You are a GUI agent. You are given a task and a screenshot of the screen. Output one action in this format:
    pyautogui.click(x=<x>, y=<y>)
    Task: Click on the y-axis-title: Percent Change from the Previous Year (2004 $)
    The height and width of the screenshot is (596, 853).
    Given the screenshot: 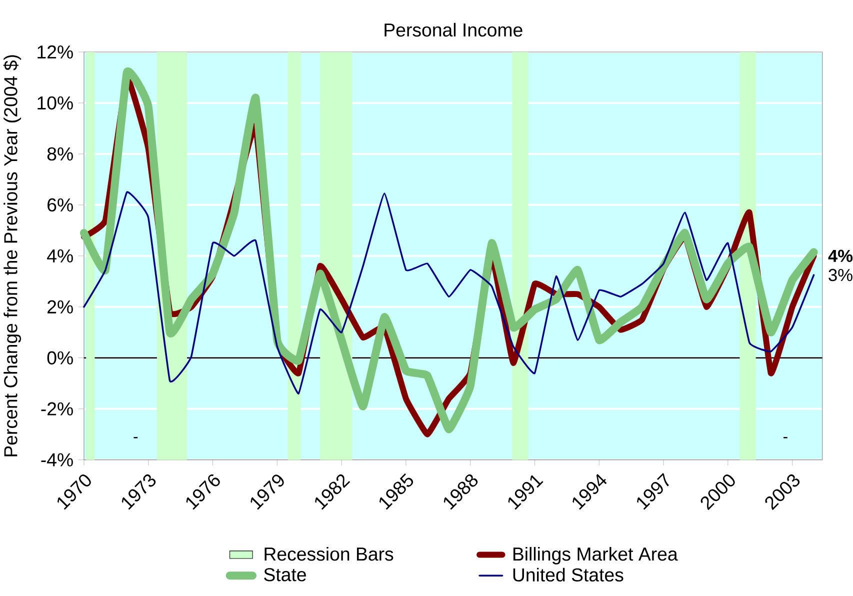 What is the action you would take?
    pyautogui.click(x=12, y=255)
    